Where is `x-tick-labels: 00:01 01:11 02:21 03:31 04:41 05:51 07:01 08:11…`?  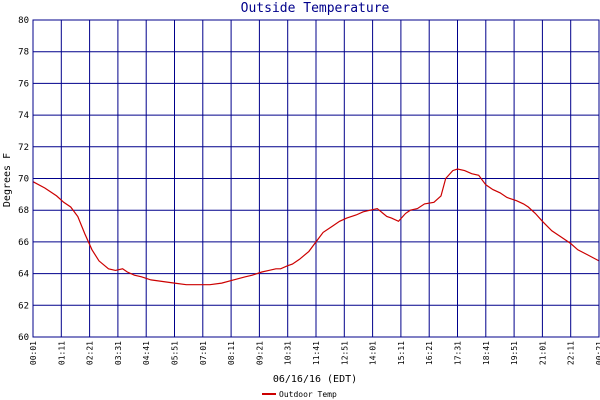
x-tick-labels: 00:01 01:11 02:21 03:31 04:41 05:51 07:01 08:11… is located at coordinates (314, 353).